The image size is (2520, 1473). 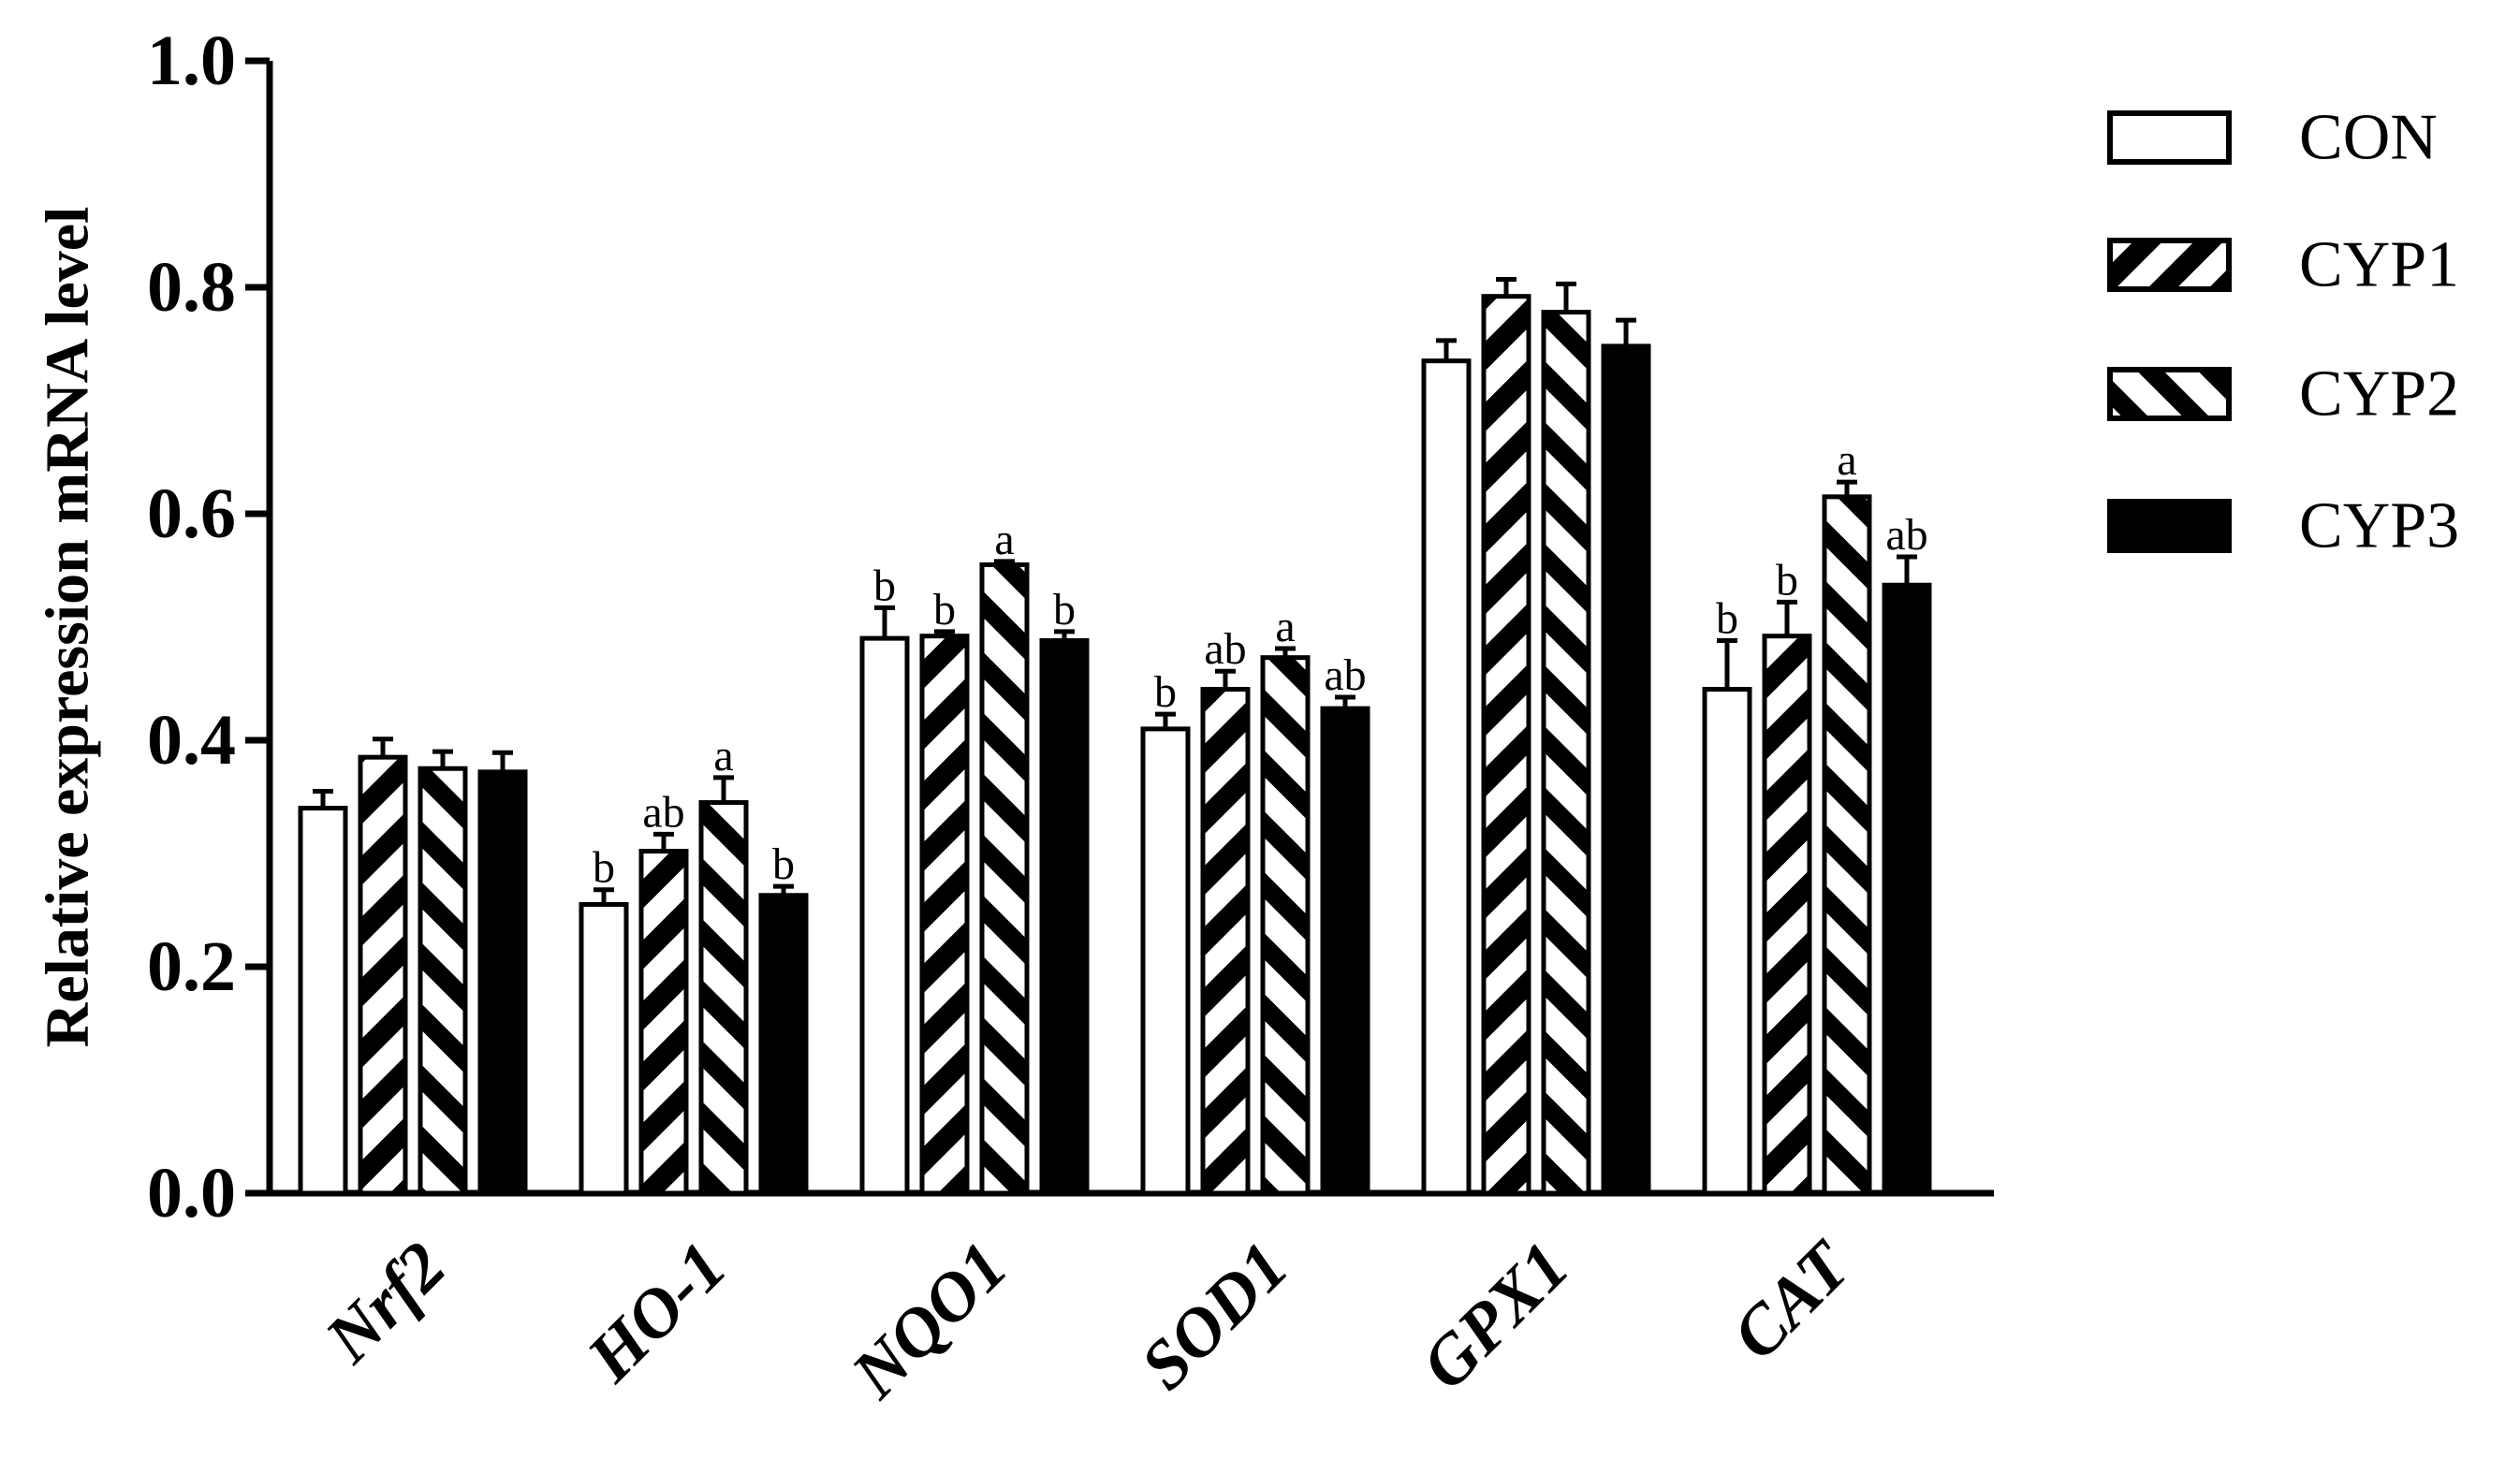 I want to click on bar-cyp3-cat, so click(x=1907, y=889).